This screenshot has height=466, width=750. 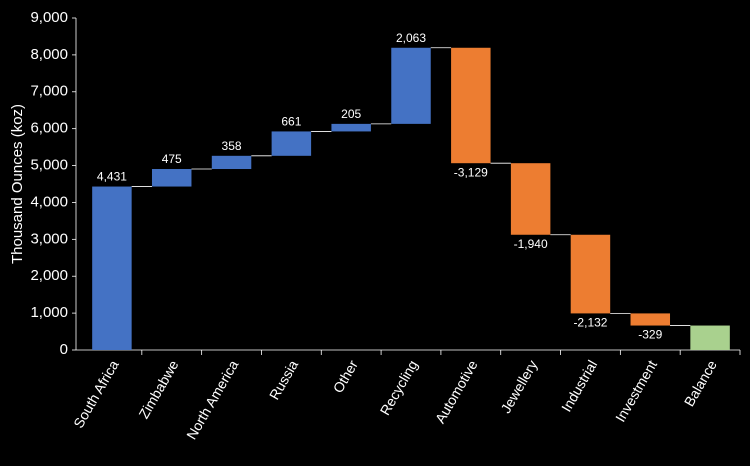 I want to click on x-tick-label: Russia, so click(x=283, y=379).